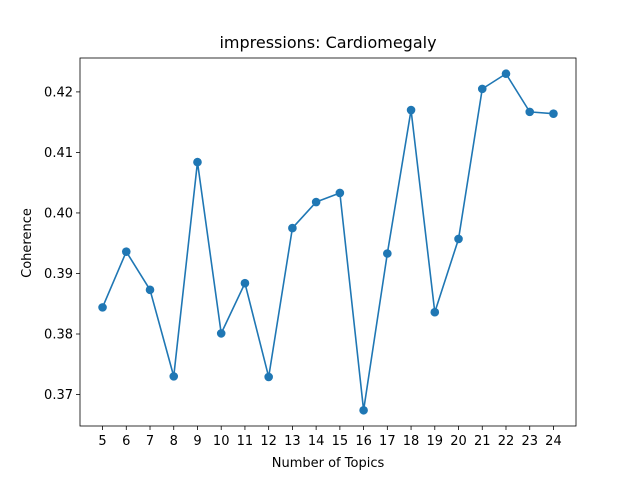 The width and height of the screenshot is (640, 484). Describe the element at coordinates (221, 441) in the screenshot. I see `x-tick-label: 10` at that location.